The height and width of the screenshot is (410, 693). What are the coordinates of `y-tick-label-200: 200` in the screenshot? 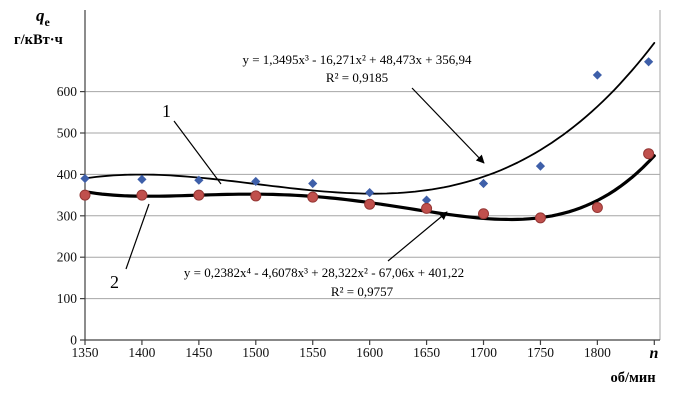 It's located at (67, 257).